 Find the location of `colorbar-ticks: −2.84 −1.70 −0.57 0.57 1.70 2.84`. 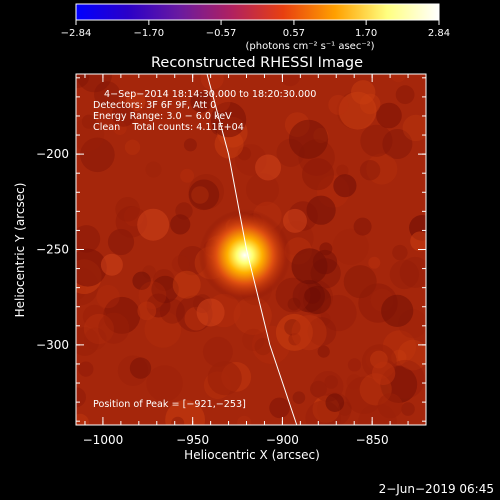

colorbar-ticks: −2.84 −1.70 −0.57 0.57 1.70 2.84 is located at coordinates (255, 29).